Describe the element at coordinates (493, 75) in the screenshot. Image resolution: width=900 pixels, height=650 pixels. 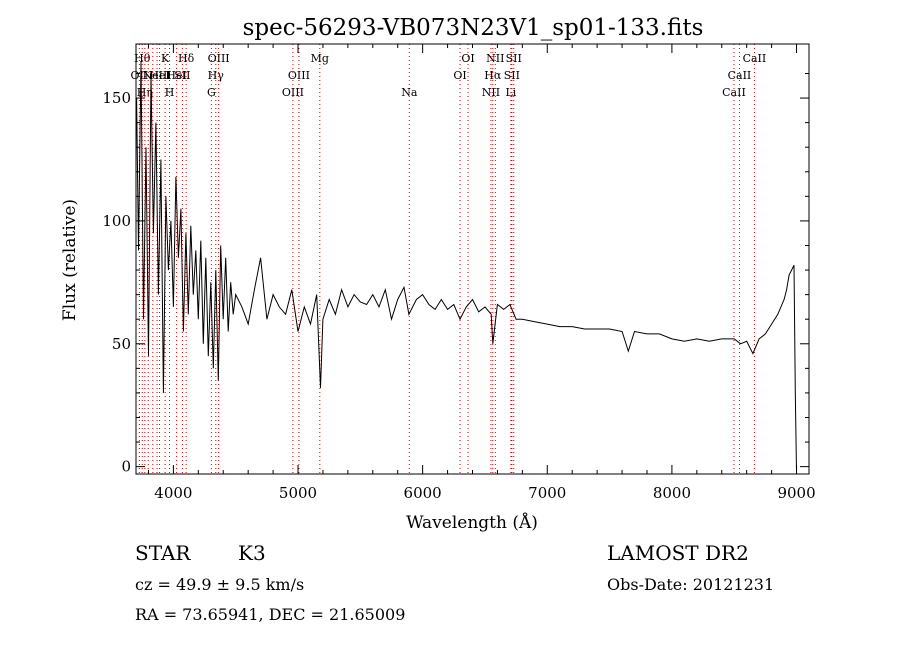
I see `line-marker-label: Hα` at that location.